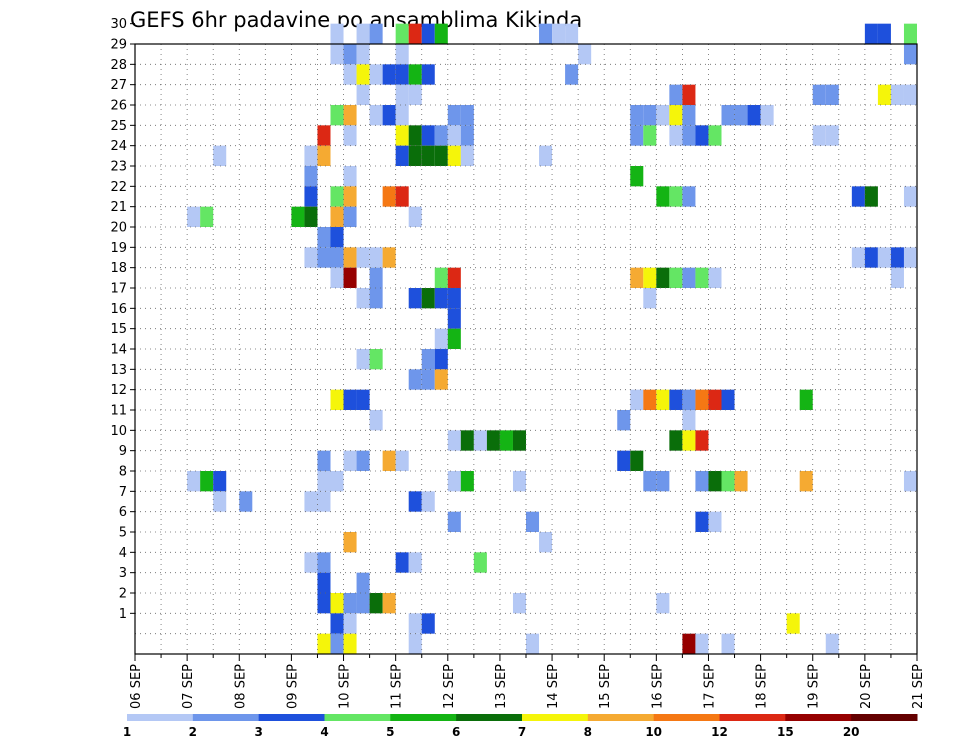  What do you see at coordinates (123, 573) in the screenshot?
I see `y-tick-label: 3` at bounding box center [123, 573].